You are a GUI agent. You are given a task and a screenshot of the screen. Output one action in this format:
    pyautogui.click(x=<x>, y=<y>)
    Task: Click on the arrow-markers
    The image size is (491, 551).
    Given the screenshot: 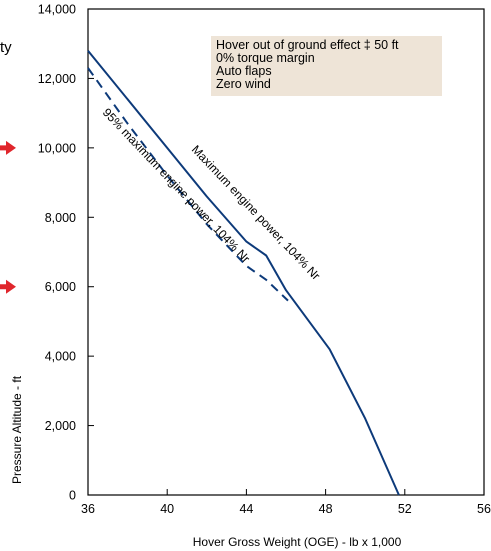 What is the action you would take?
    pyautogui.click(x=8, y=217)
    